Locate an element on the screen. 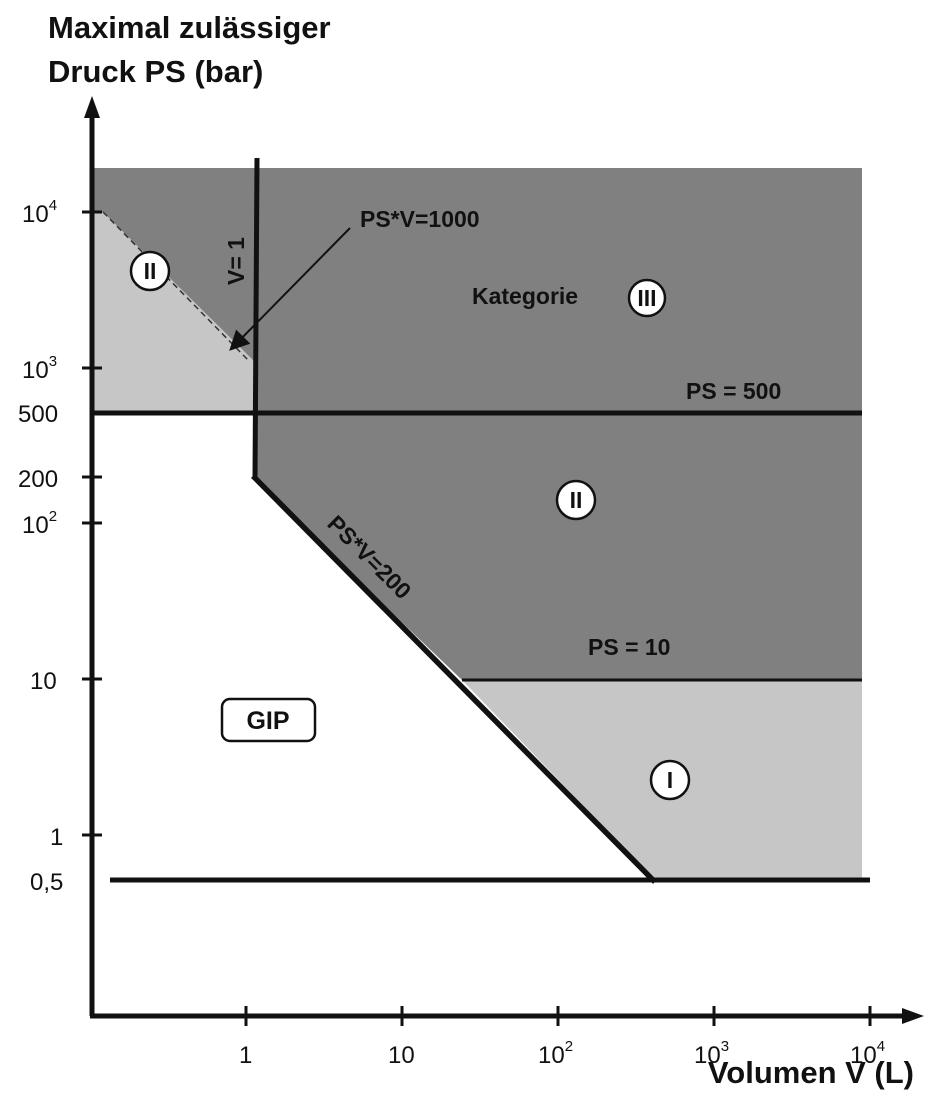 The height and width of the screenshot is (1104, 926). gip-label-box: GIP is located at coordinates (268, 720).